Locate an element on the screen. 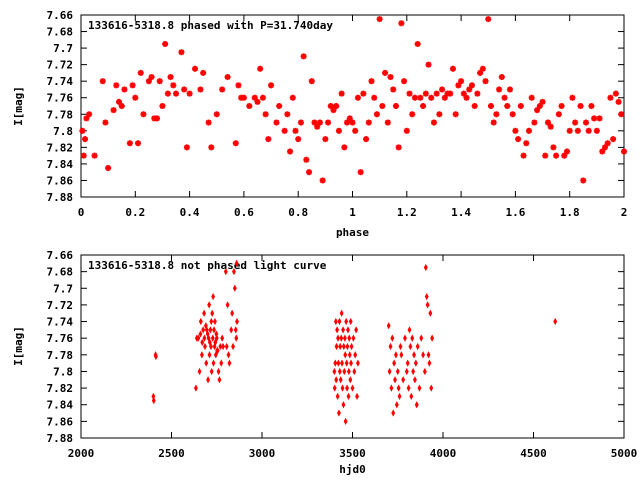 The height and width of the screenshot is (485, 640). y-tick-label: 7.84 is located at coordinates (60, 405).